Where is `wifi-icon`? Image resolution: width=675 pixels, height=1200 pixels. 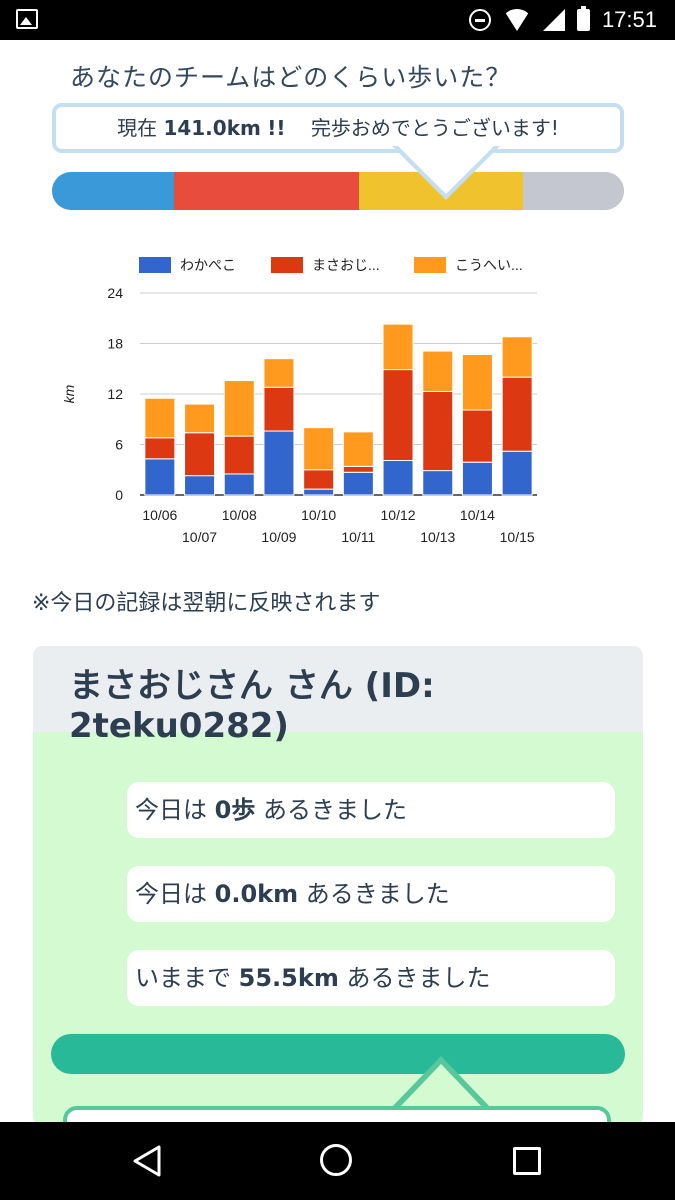 wifi-icon is located at coordinates (516, 20).